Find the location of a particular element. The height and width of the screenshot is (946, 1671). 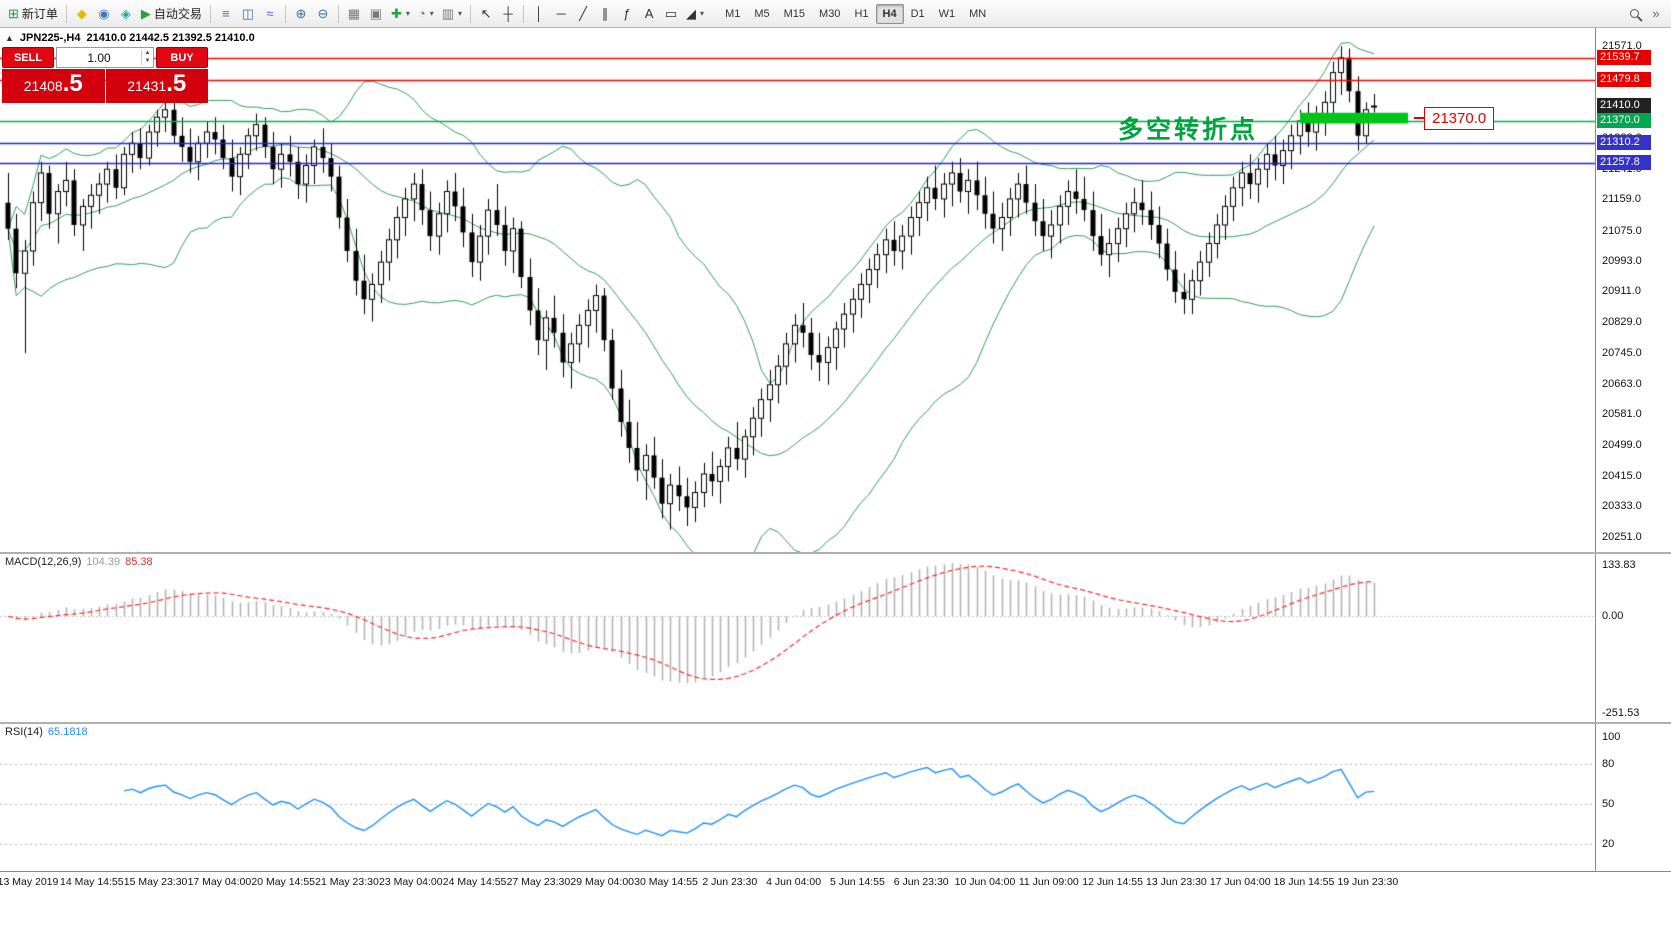

cascade-windows-button: ▣ is located at coordinates (376, 14).